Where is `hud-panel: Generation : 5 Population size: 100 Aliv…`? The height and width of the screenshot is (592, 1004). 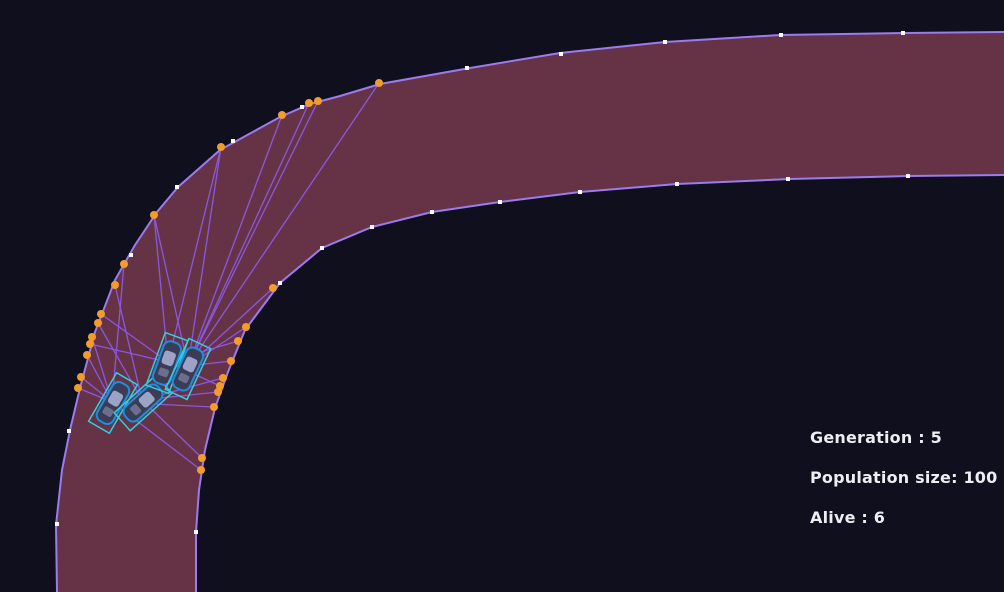 hud-panel: Generation : 5 Population size: 100 Aliv… is located at coordinates (903, 478).